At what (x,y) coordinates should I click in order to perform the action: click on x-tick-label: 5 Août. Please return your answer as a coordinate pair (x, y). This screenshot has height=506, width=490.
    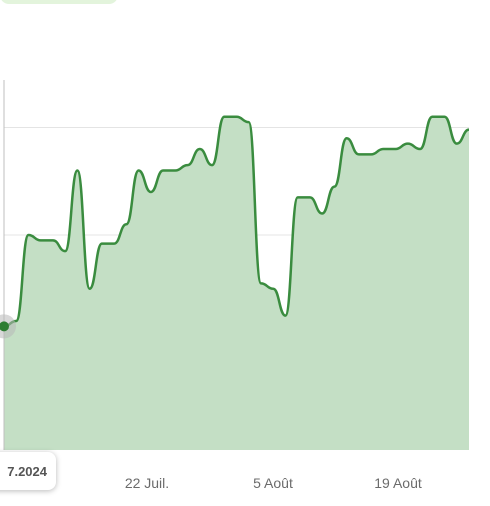
    Looking at the image, I should click on (273, 483).